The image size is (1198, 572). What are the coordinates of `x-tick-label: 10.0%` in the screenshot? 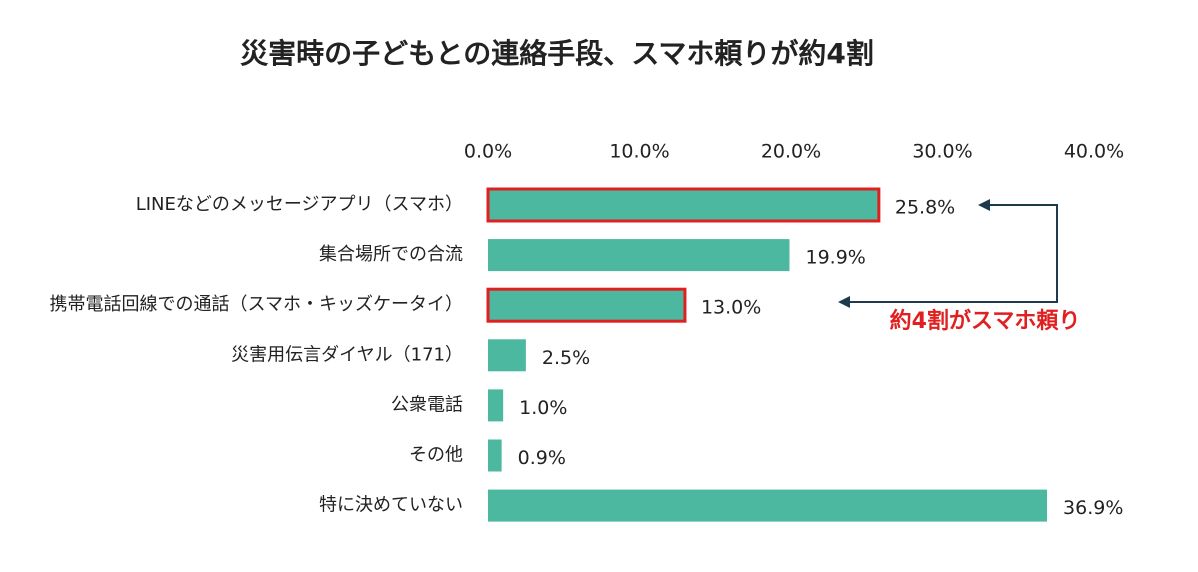 It's located at (639, 152).